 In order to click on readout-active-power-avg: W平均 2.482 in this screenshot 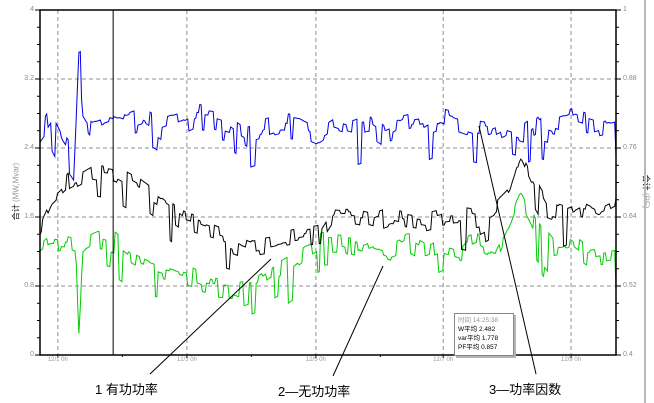, I will do `click(477, 329)`.